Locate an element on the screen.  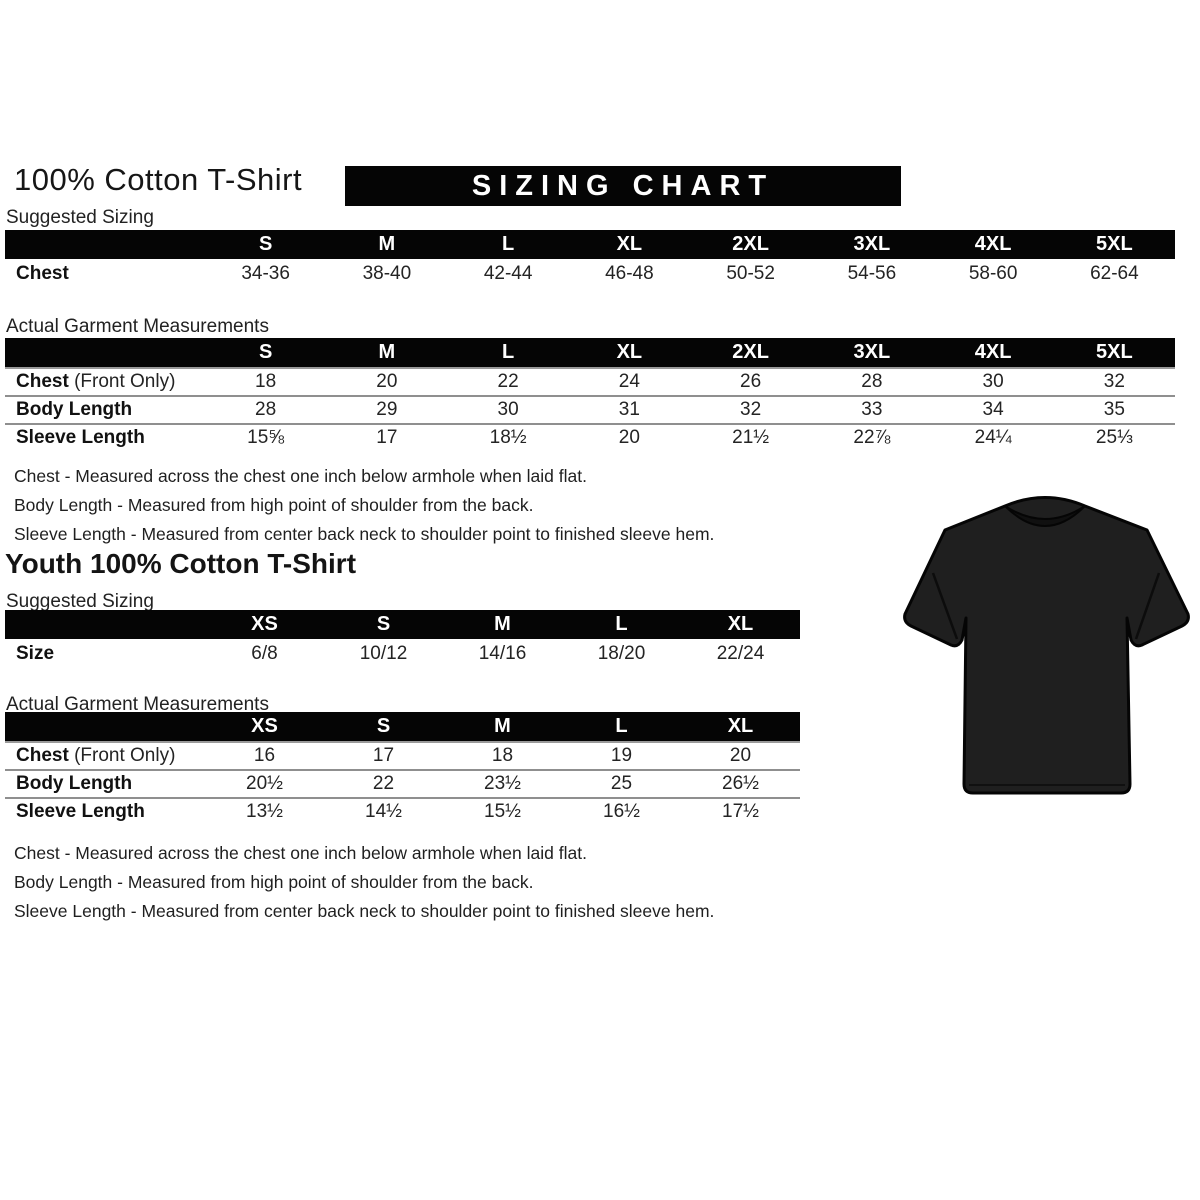
table-cell: 16½ is located at coordinates (621, 811).